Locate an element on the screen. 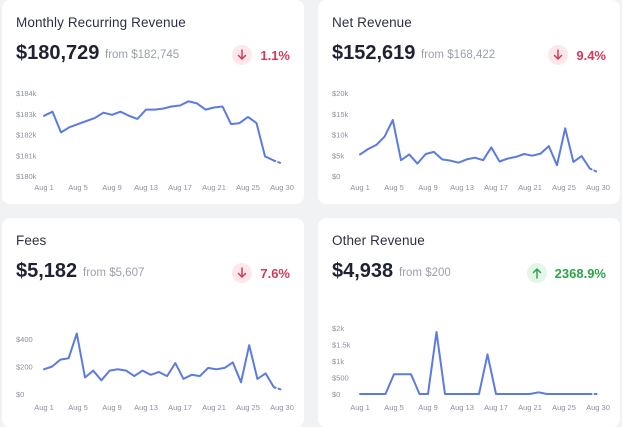  chart-title: Fees is located at coordinates (31, 240).